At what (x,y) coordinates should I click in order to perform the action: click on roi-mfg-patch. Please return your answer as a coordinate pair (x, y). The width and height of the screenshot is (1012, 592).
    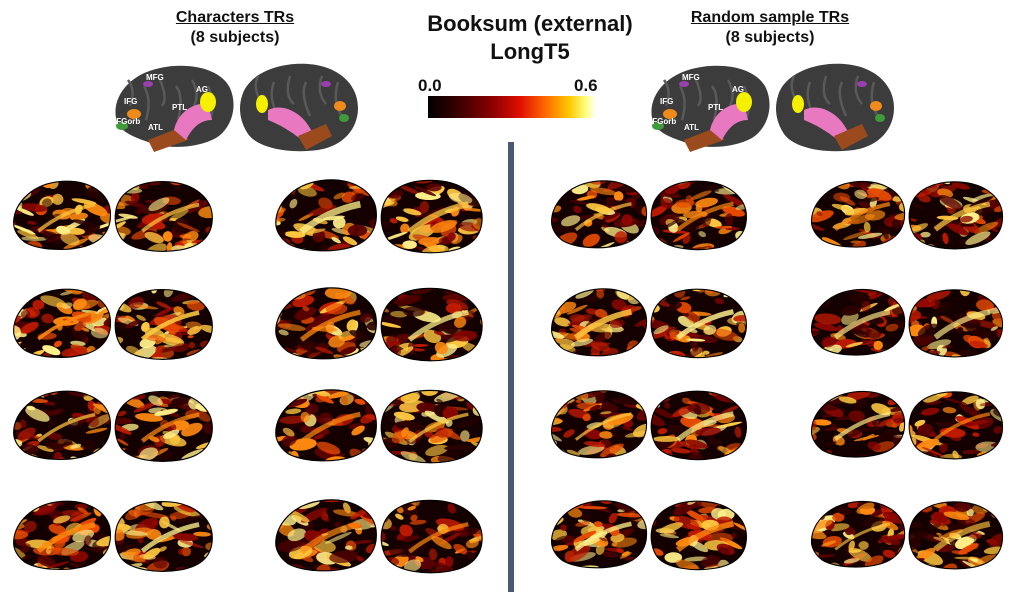
    Looking at the image, I should click on (148, 84).